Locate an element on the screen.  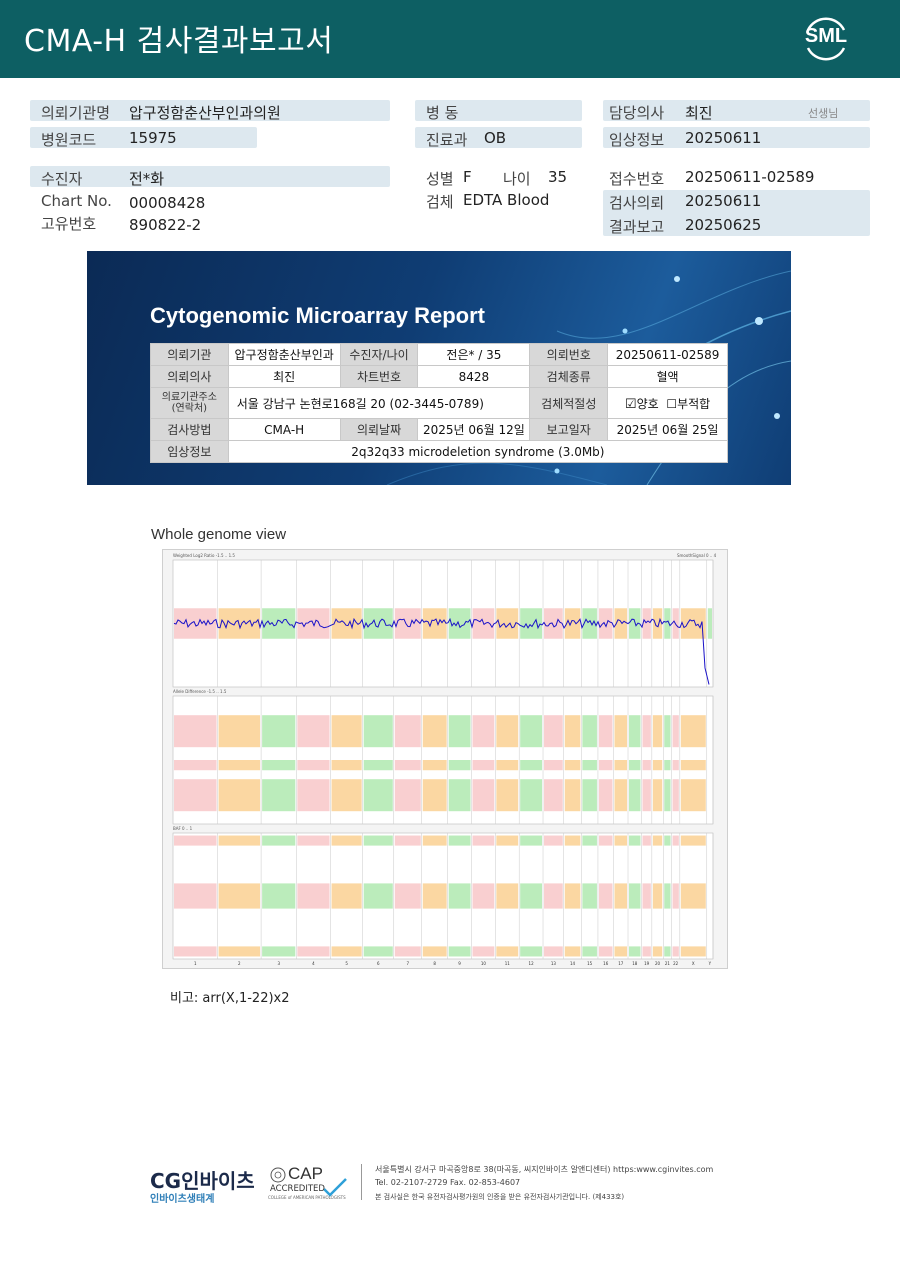
request-value: 20250611 is located at coordinates (723, 201).